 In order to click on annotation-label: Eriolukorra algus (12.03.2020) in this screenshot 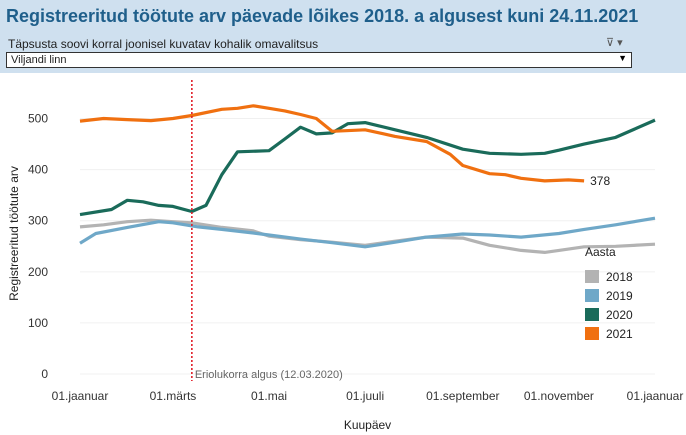, I will do `click(269, 375)`.